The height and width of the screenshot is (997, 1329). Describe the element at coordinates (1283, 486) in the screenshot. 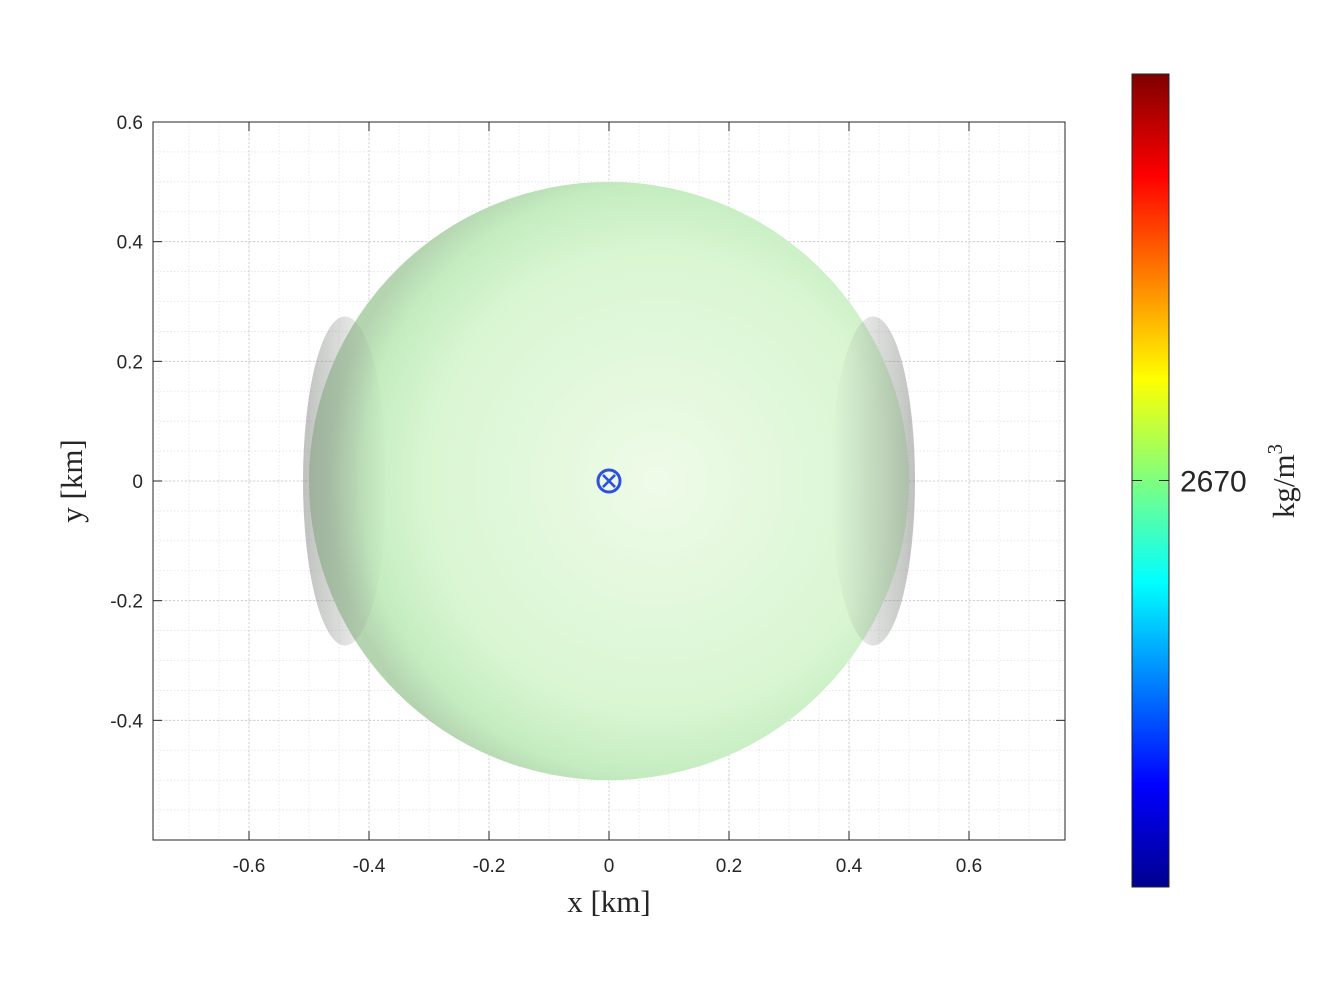

I see `colorbar-label-unit: kg/m` at that location.